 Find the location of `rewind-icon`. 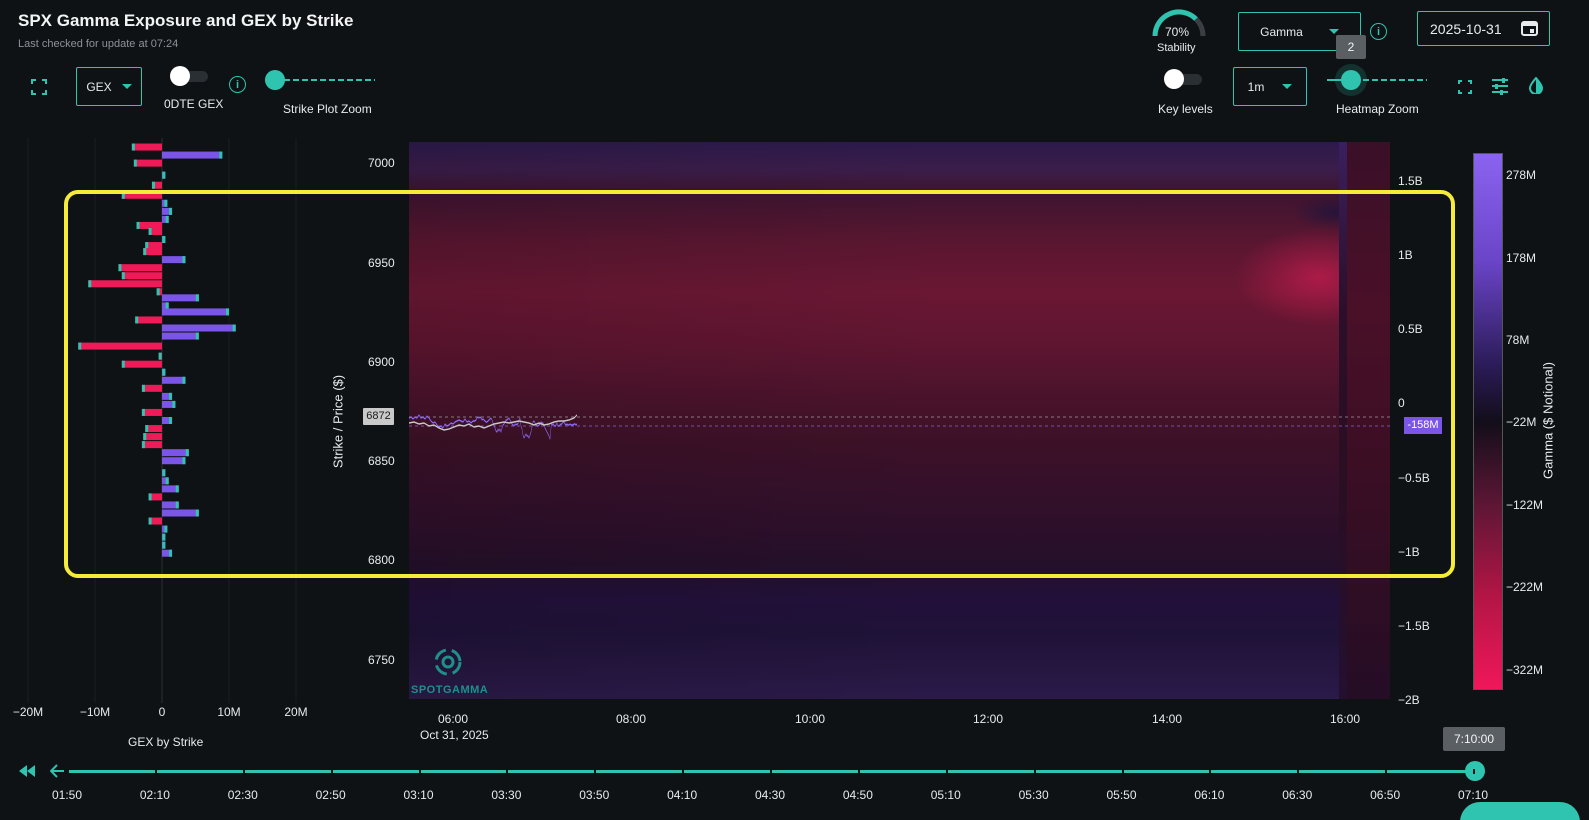

rewind-icon is located at coordinates (27, 771).